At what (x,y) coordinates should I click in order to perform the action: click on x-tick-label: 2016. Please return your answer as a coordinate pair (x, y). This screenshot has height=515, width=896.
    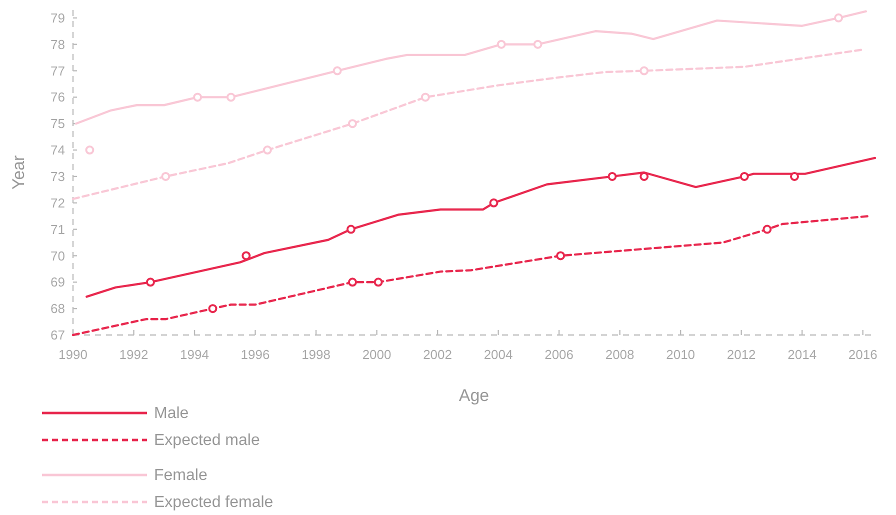
    Looking at the image, I should click on (863, 354).